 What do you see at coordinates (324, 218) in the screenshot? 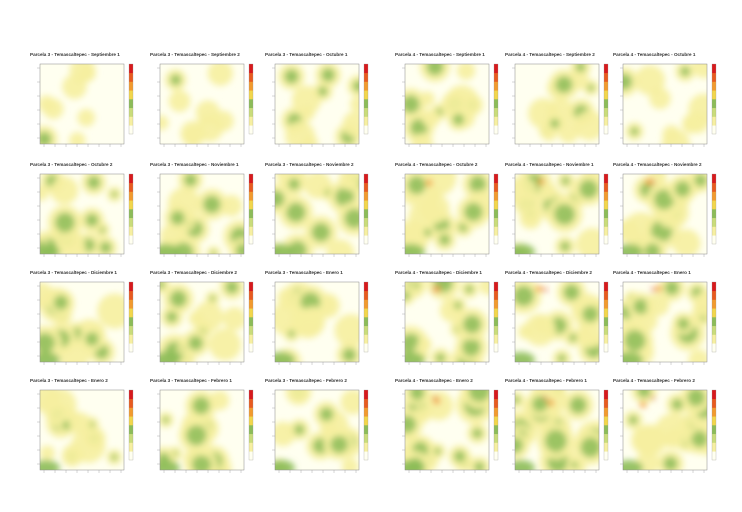
I see `heatmap-panel: Parcela 3 - Temascaltepec - Noviembre 2` at bounding box center [324, 218].